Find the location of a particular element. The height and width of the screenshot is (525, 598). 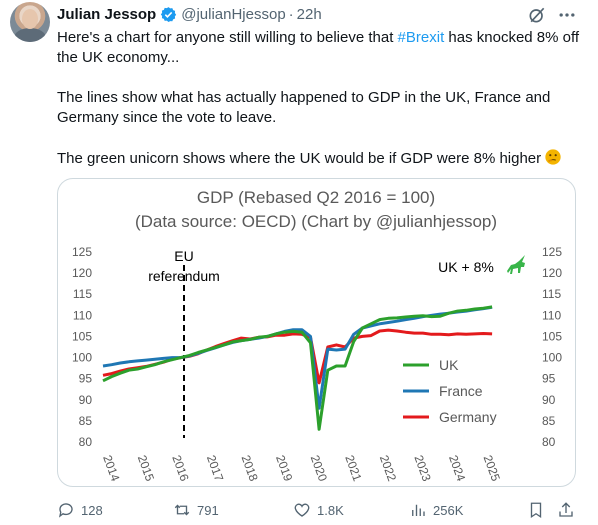

x-tick-label: 2015 is located at coordinates (146, 468).